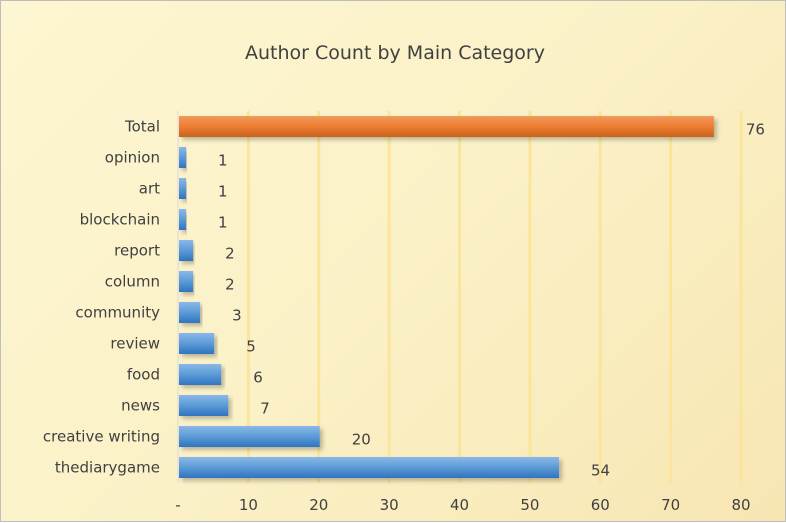 This screenshot has width=786, height=523. I want to click on bar-column, so click(186, 281).